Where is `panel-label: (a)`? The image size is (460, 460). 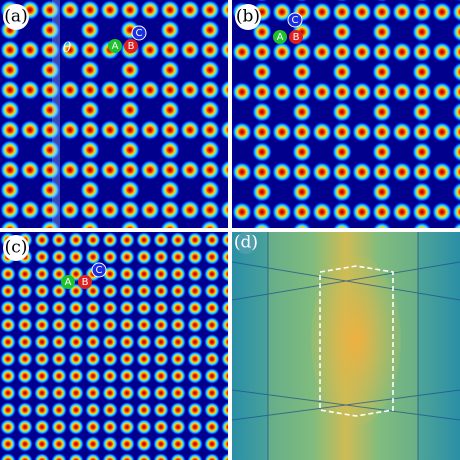
panel-label: (a) is located at coordinates (15, 17).